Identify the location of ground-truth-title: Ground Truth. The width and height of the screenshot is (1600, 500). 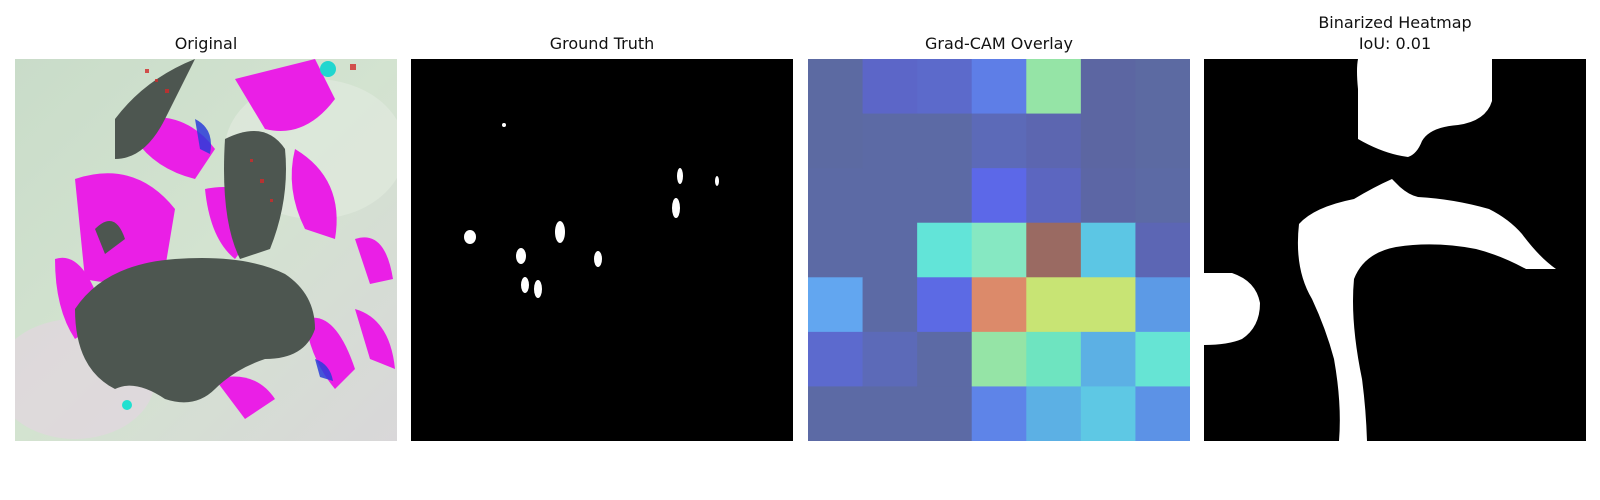
(602, 43).